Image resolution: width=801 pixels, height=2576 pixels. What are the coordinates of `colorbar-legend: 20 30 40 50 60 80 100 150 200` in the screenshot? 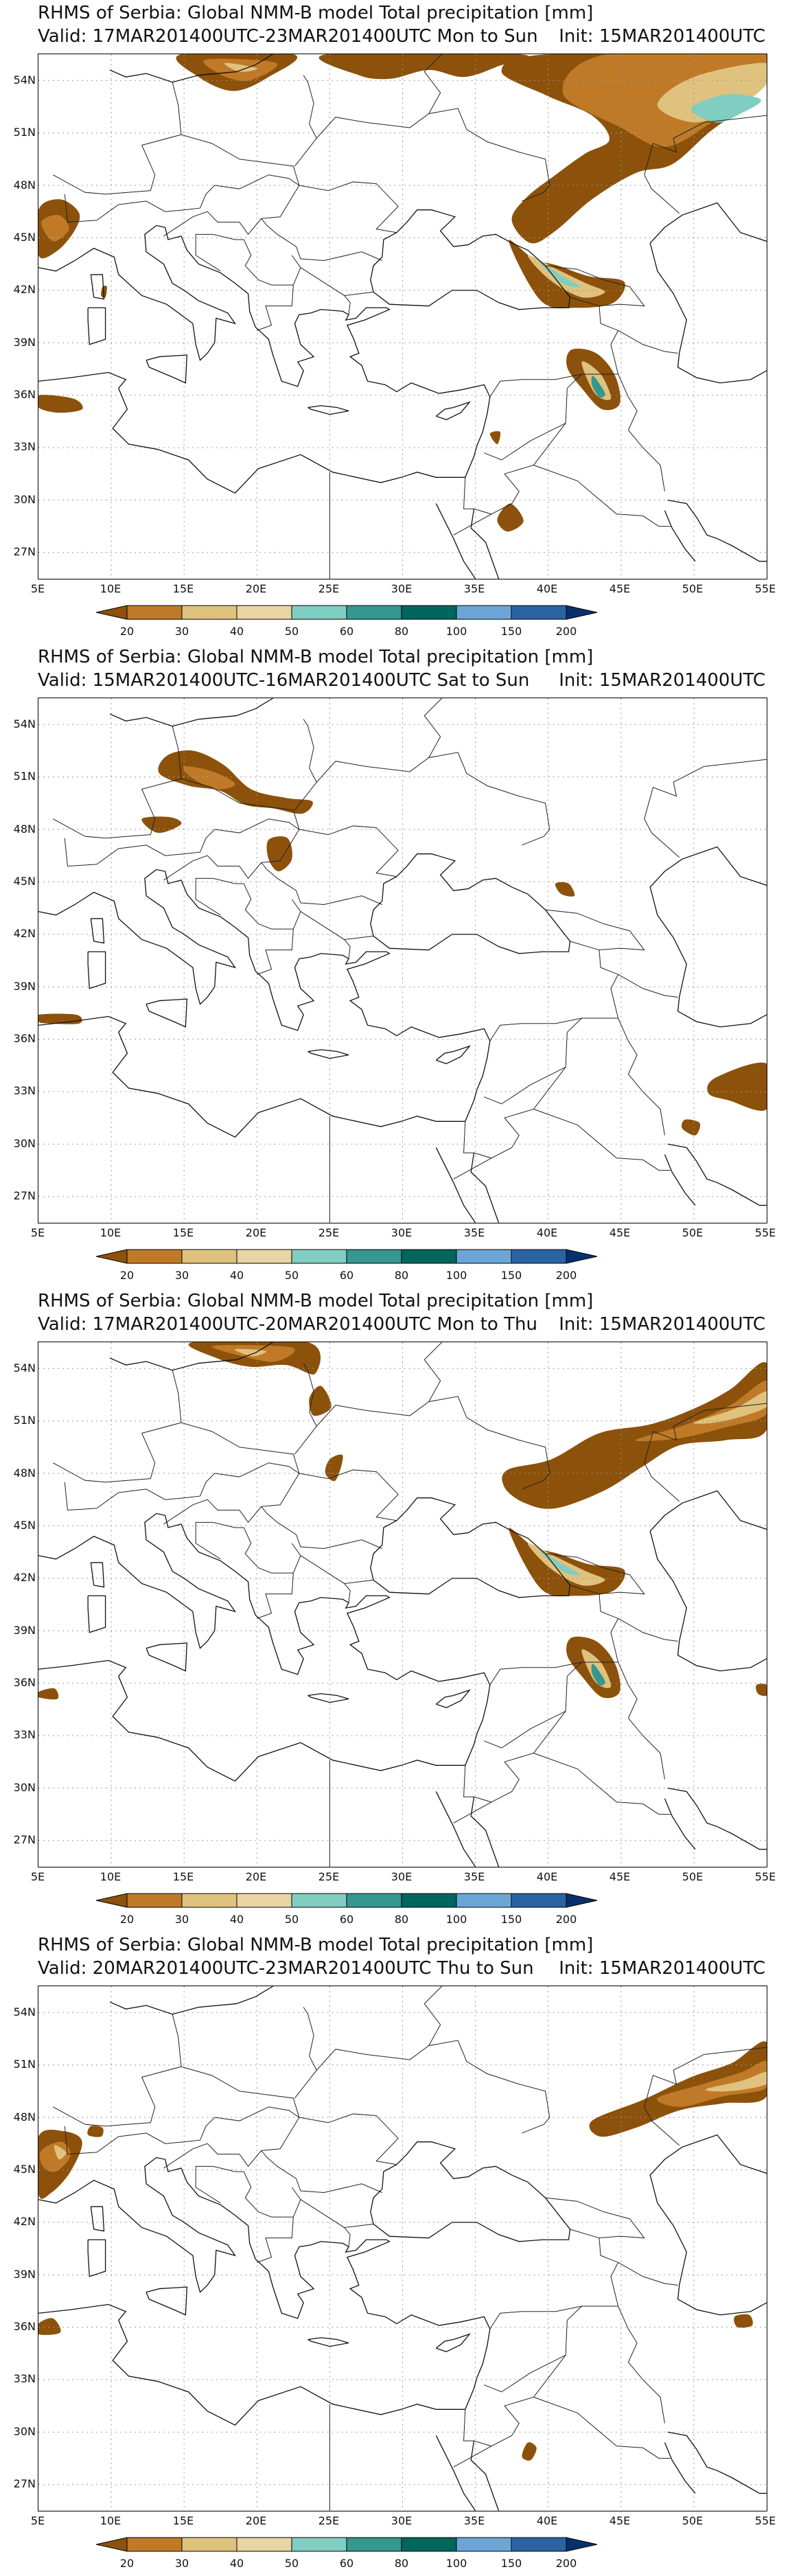 It's located at (401, 1266).